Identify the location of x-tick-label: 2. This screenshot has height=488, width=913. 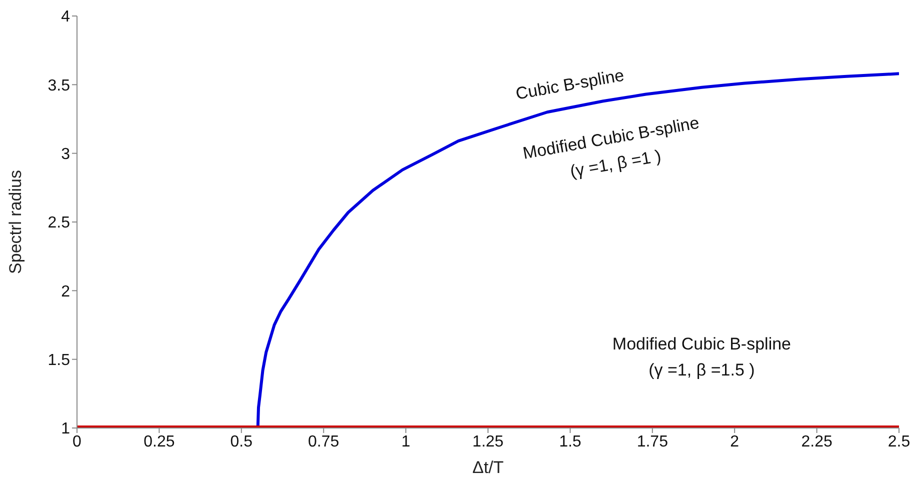
(735, 441).